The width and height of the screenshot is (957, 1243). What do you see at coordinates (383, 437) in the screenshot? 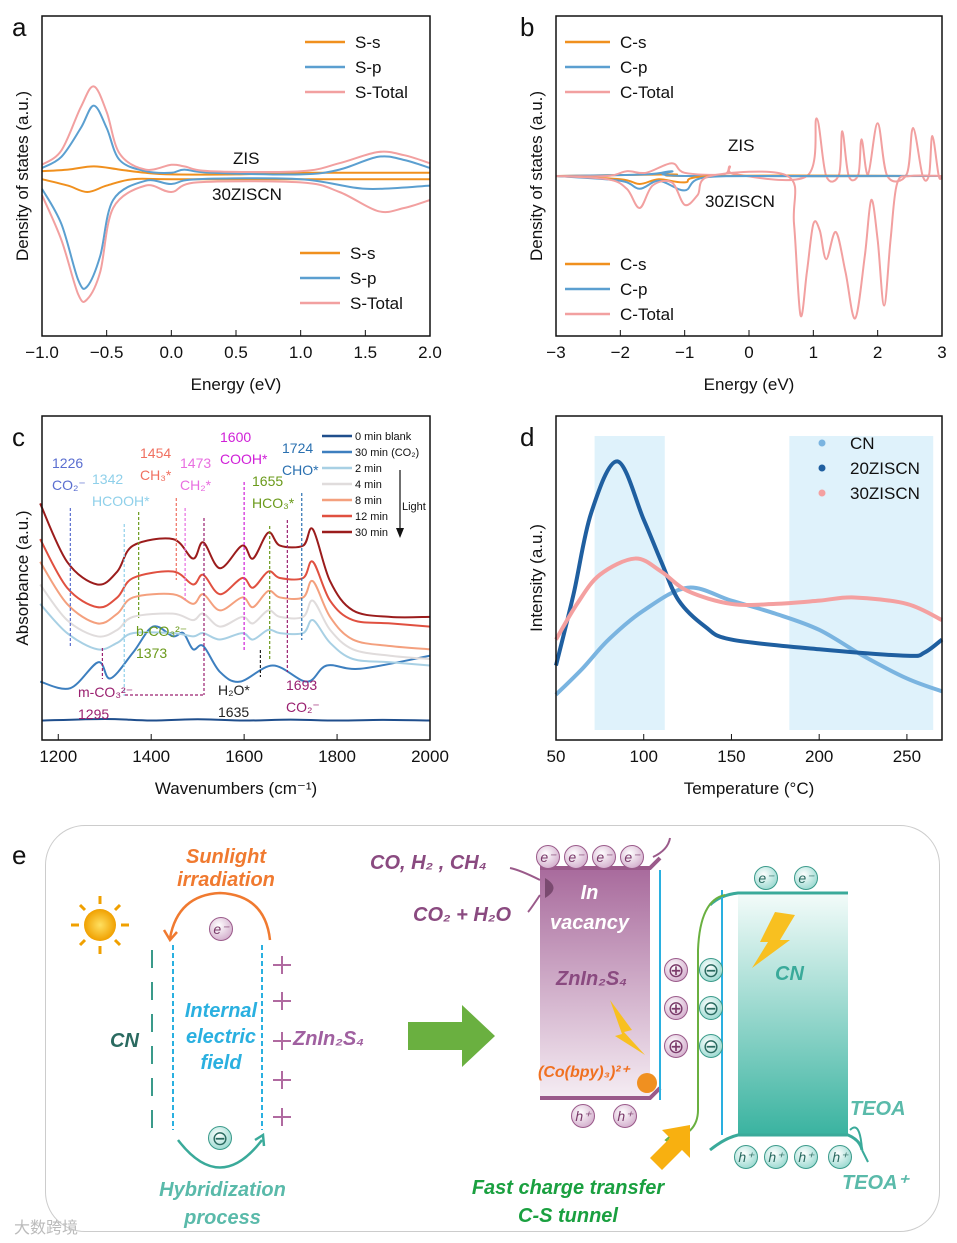
I see `legend-label: 0 min blank` at bounding box center [383, 437].